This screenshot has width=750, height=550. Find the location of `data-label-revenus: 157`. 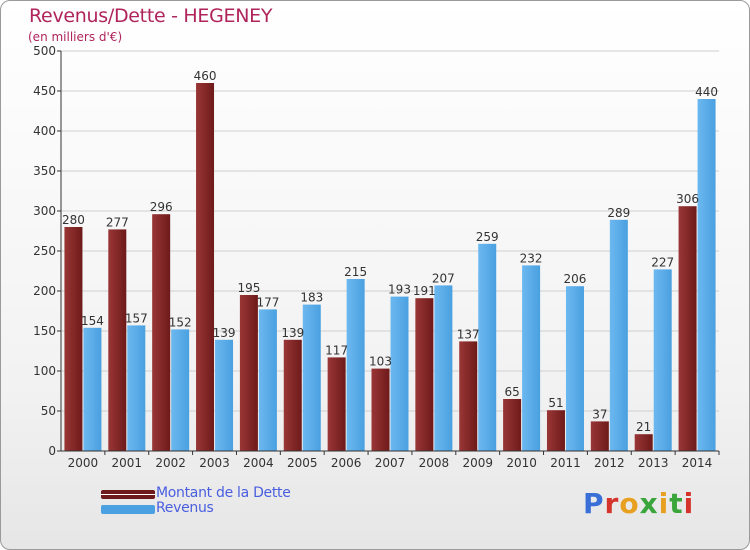

data-label-revenus: 157 is located at coordinates (136, 318).